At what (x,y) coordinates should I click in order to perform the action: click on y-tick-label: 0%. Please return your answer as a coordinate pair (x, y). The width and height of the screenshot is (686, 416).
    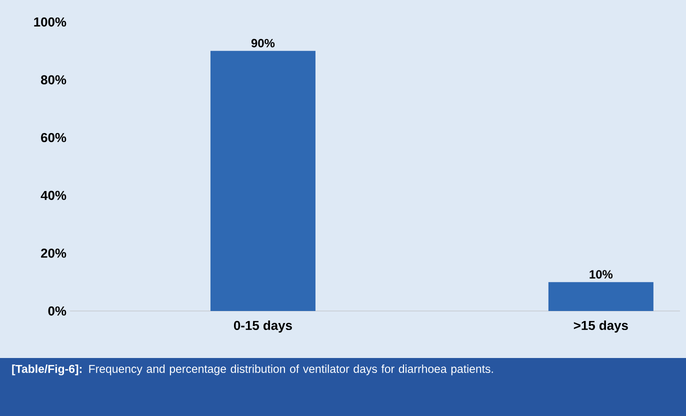
    Looking at the image, I should click on (57, 311).